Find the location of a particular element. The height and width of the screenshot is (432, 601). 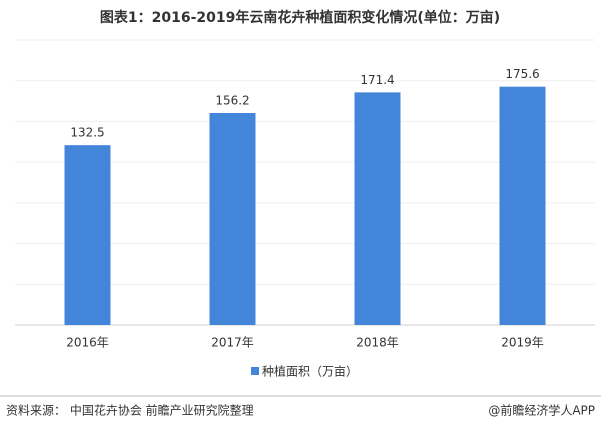

data-label: 175.6 is located at coordinates (522, 74).